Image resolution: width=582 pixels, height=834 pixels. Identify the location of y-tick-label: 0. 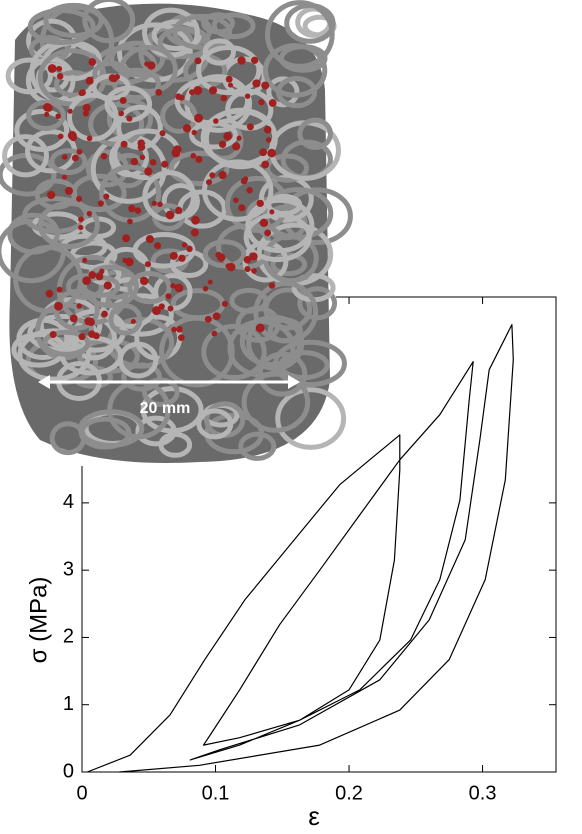
(68, 771).